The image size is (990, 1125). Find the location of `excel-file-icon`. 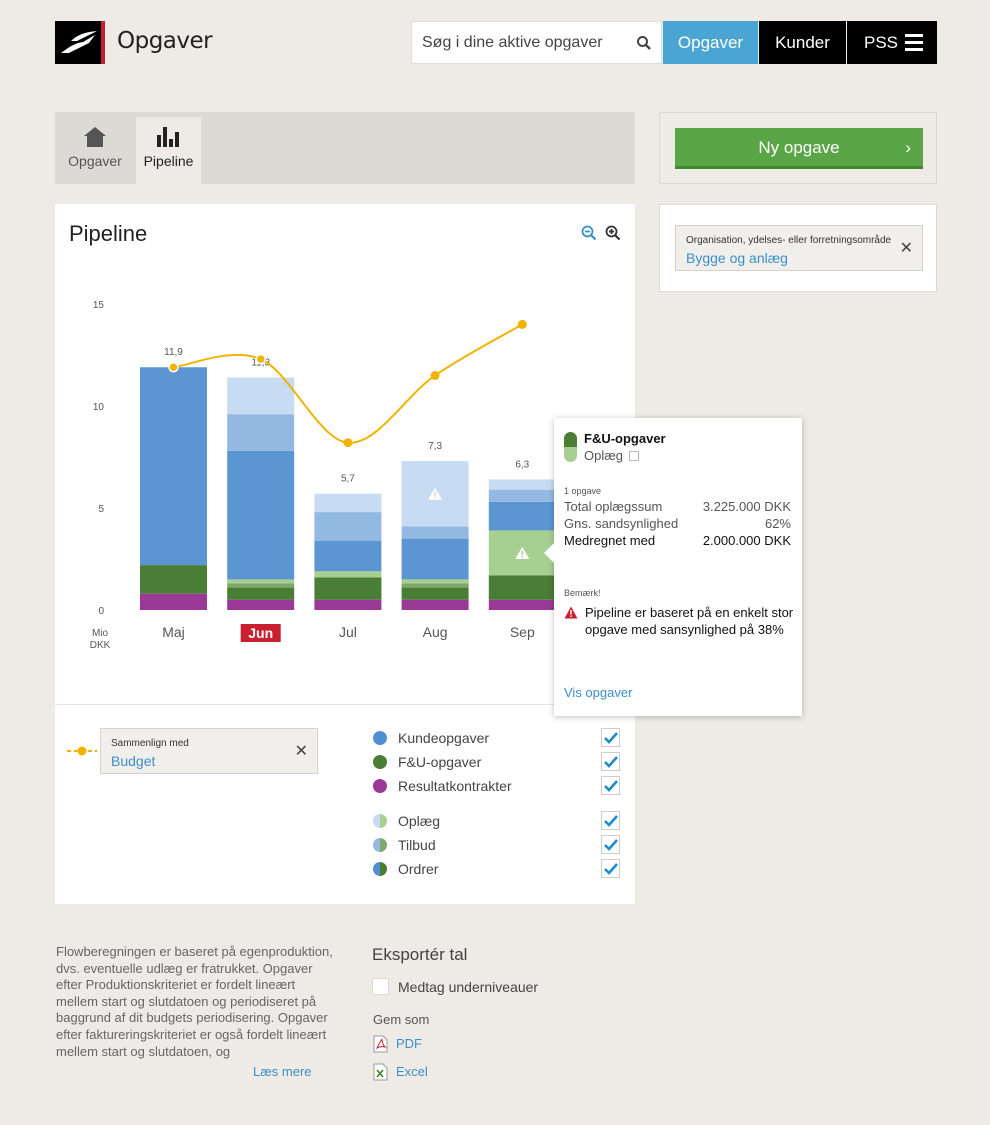

excel-file-icon is located at coordinates (380, 1072).